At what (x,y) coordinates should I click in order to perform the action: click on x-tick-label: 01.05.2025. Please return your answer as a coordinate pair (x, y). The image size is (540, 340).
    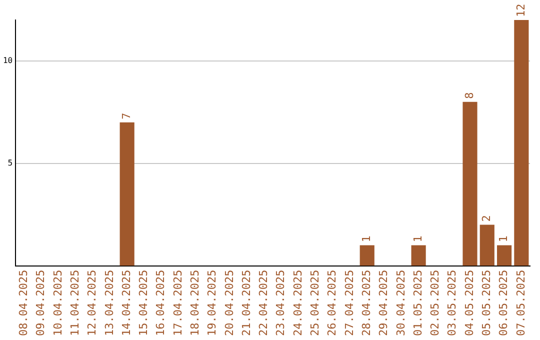
    Looking at the image, I should click on (417, 303).